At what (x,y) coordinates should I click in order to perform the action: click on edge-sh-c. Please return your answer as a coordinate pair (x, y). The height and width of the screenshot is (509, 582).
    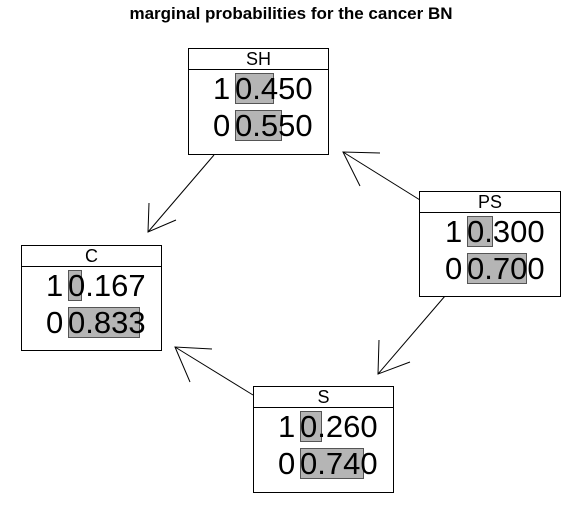
    Looking at the image, I should click on (181, 193).